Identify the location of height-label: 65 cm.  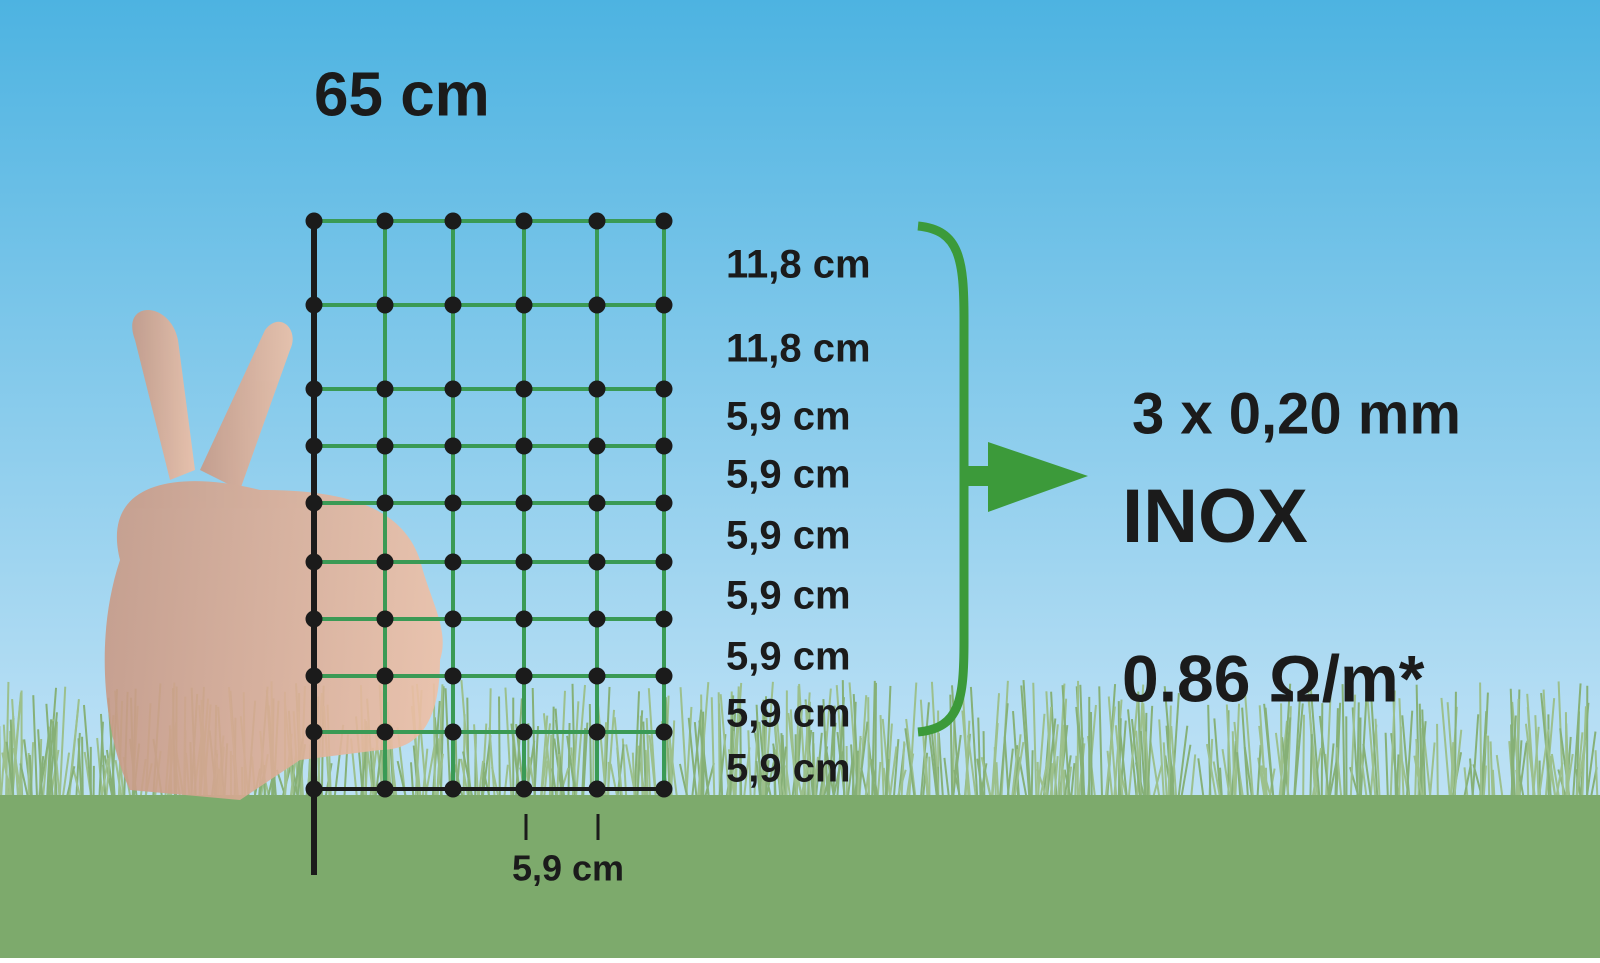
(402, 94).